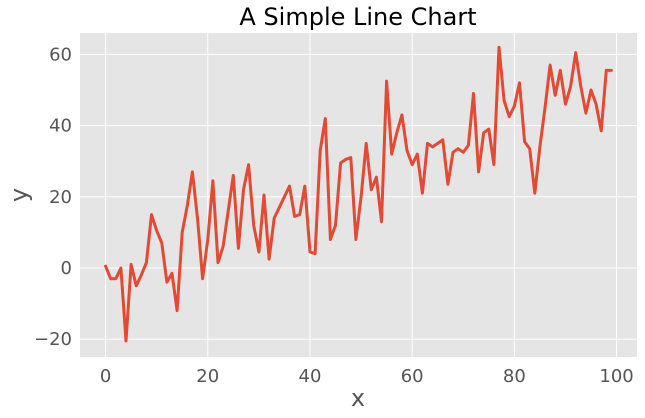 This screenshot has height=418, width=645. I want to click on x-tick-label: 40, so click(310, 376).